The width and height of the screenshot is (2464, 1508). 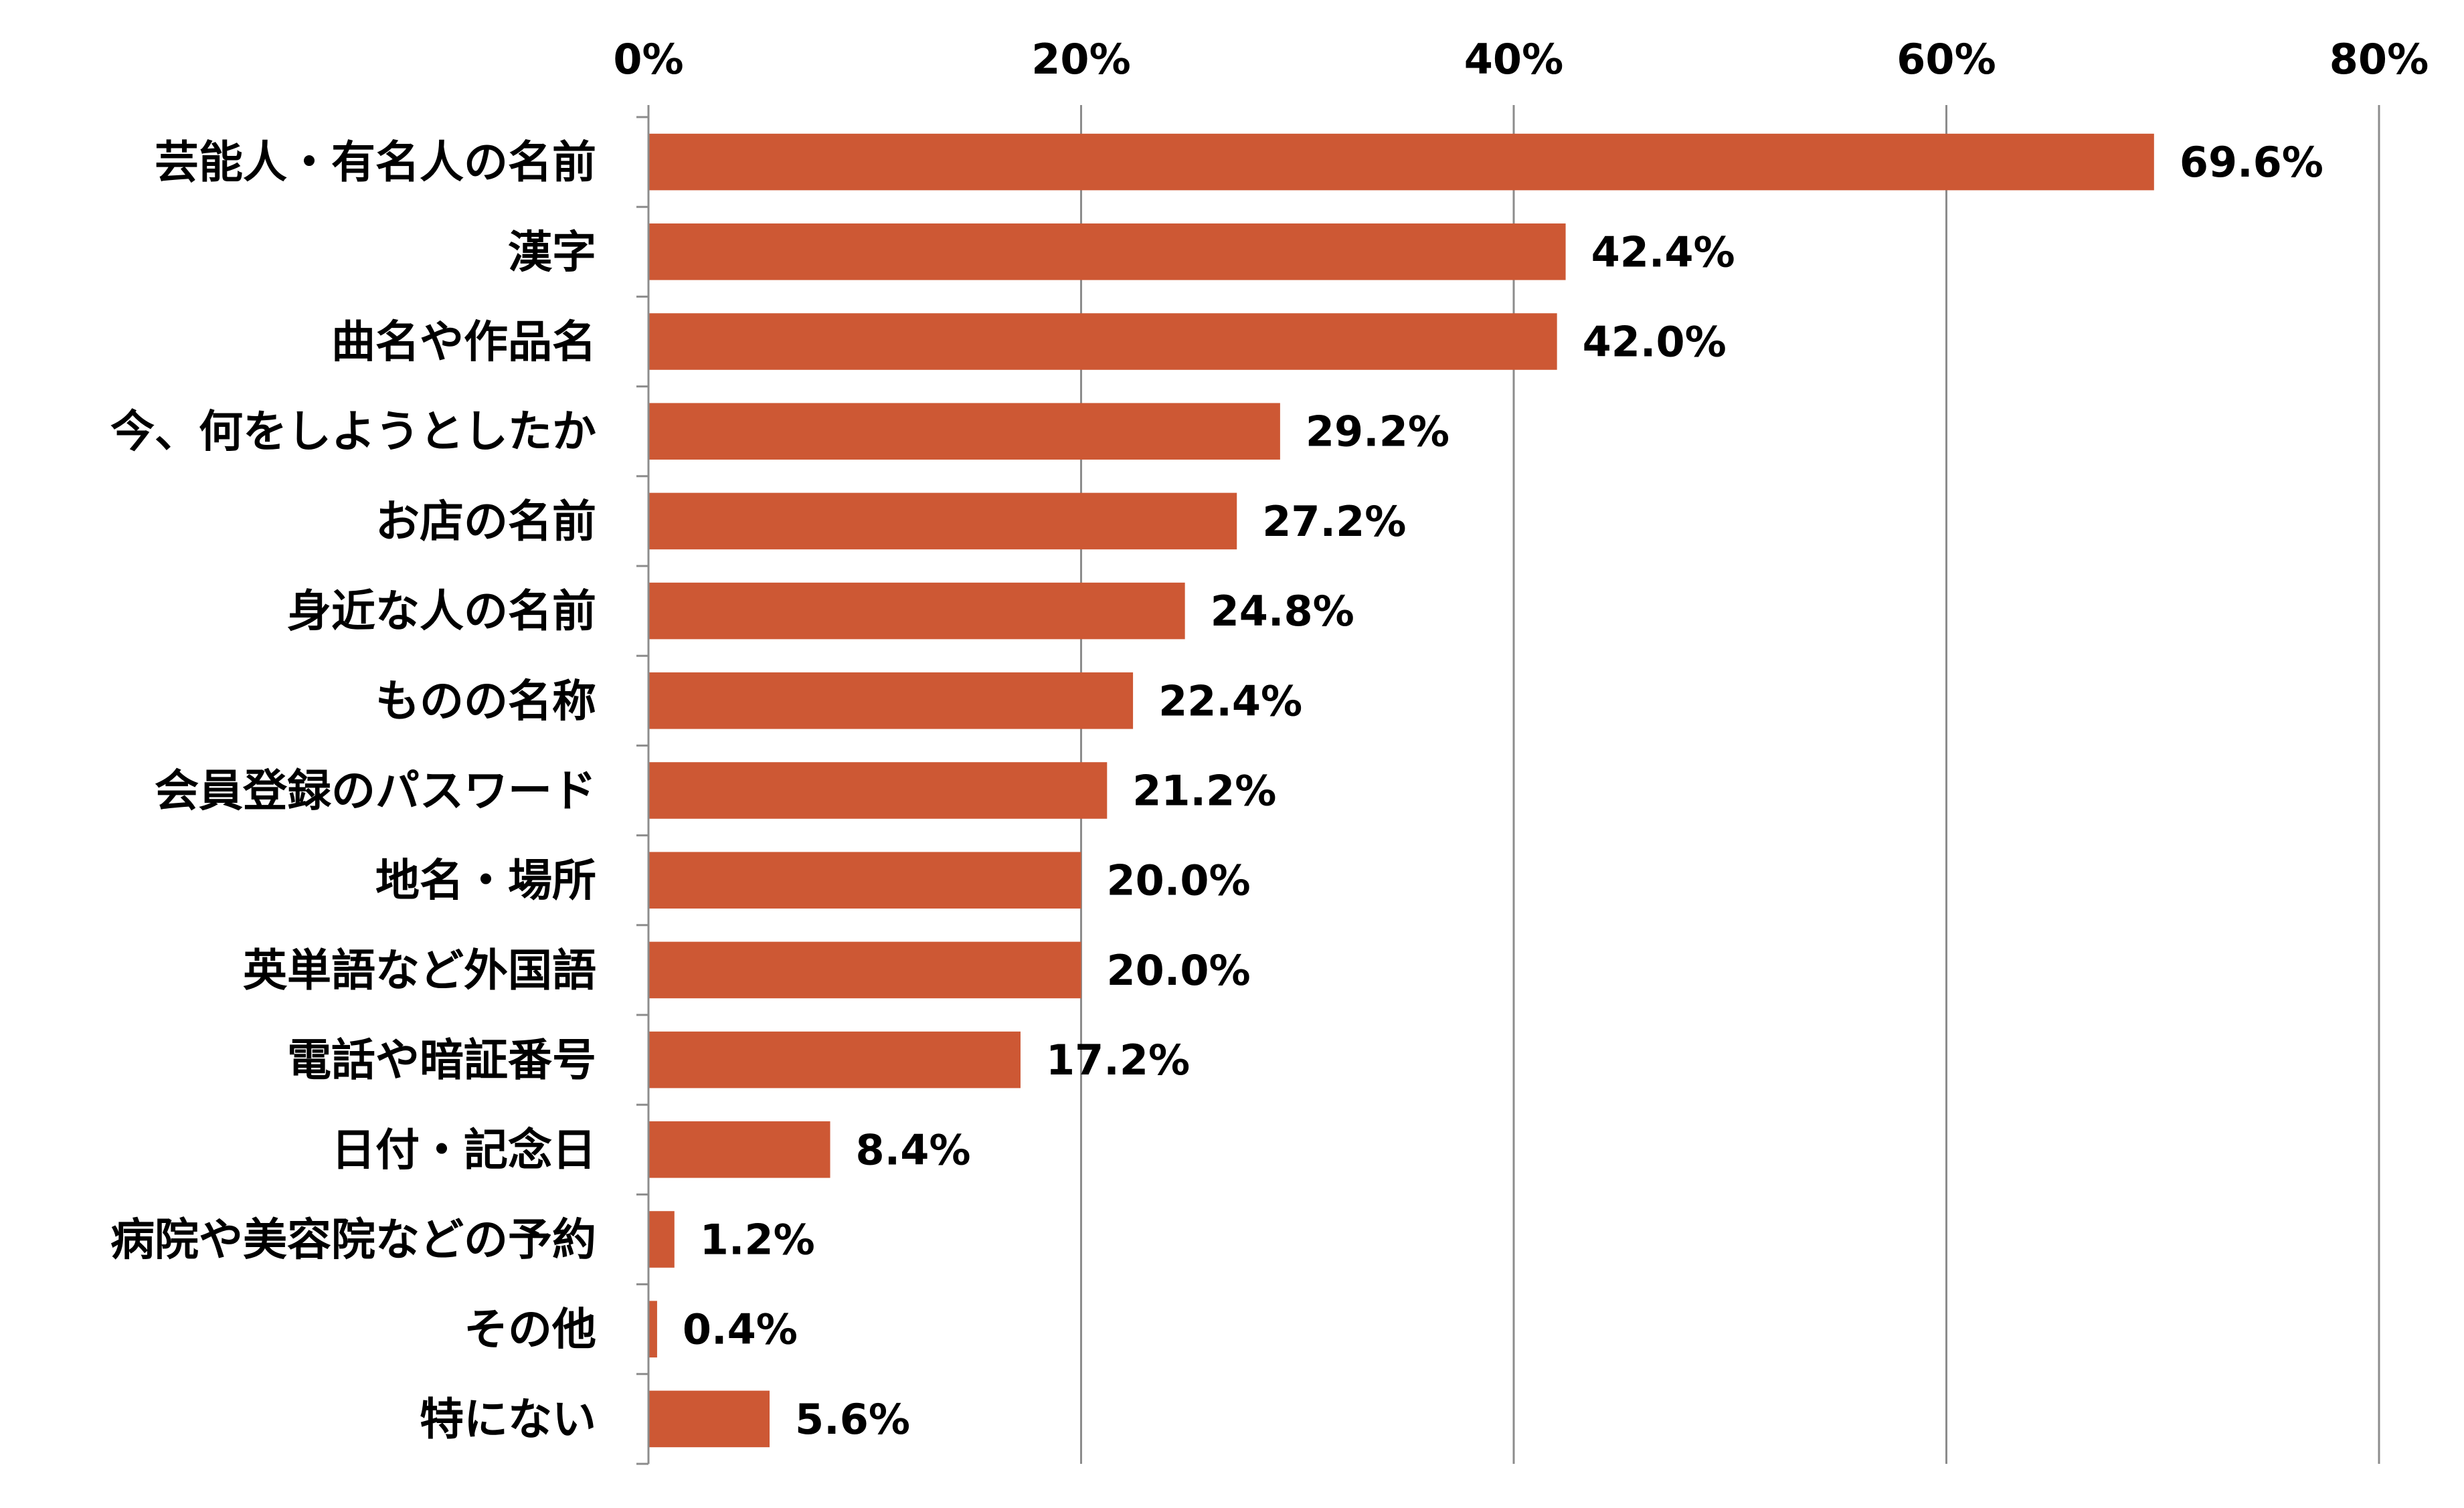 What do you see at coordinates (1230, 700) in the screenshot?
I see `data-label: 22.4%` at bounding box center [1230, 700].